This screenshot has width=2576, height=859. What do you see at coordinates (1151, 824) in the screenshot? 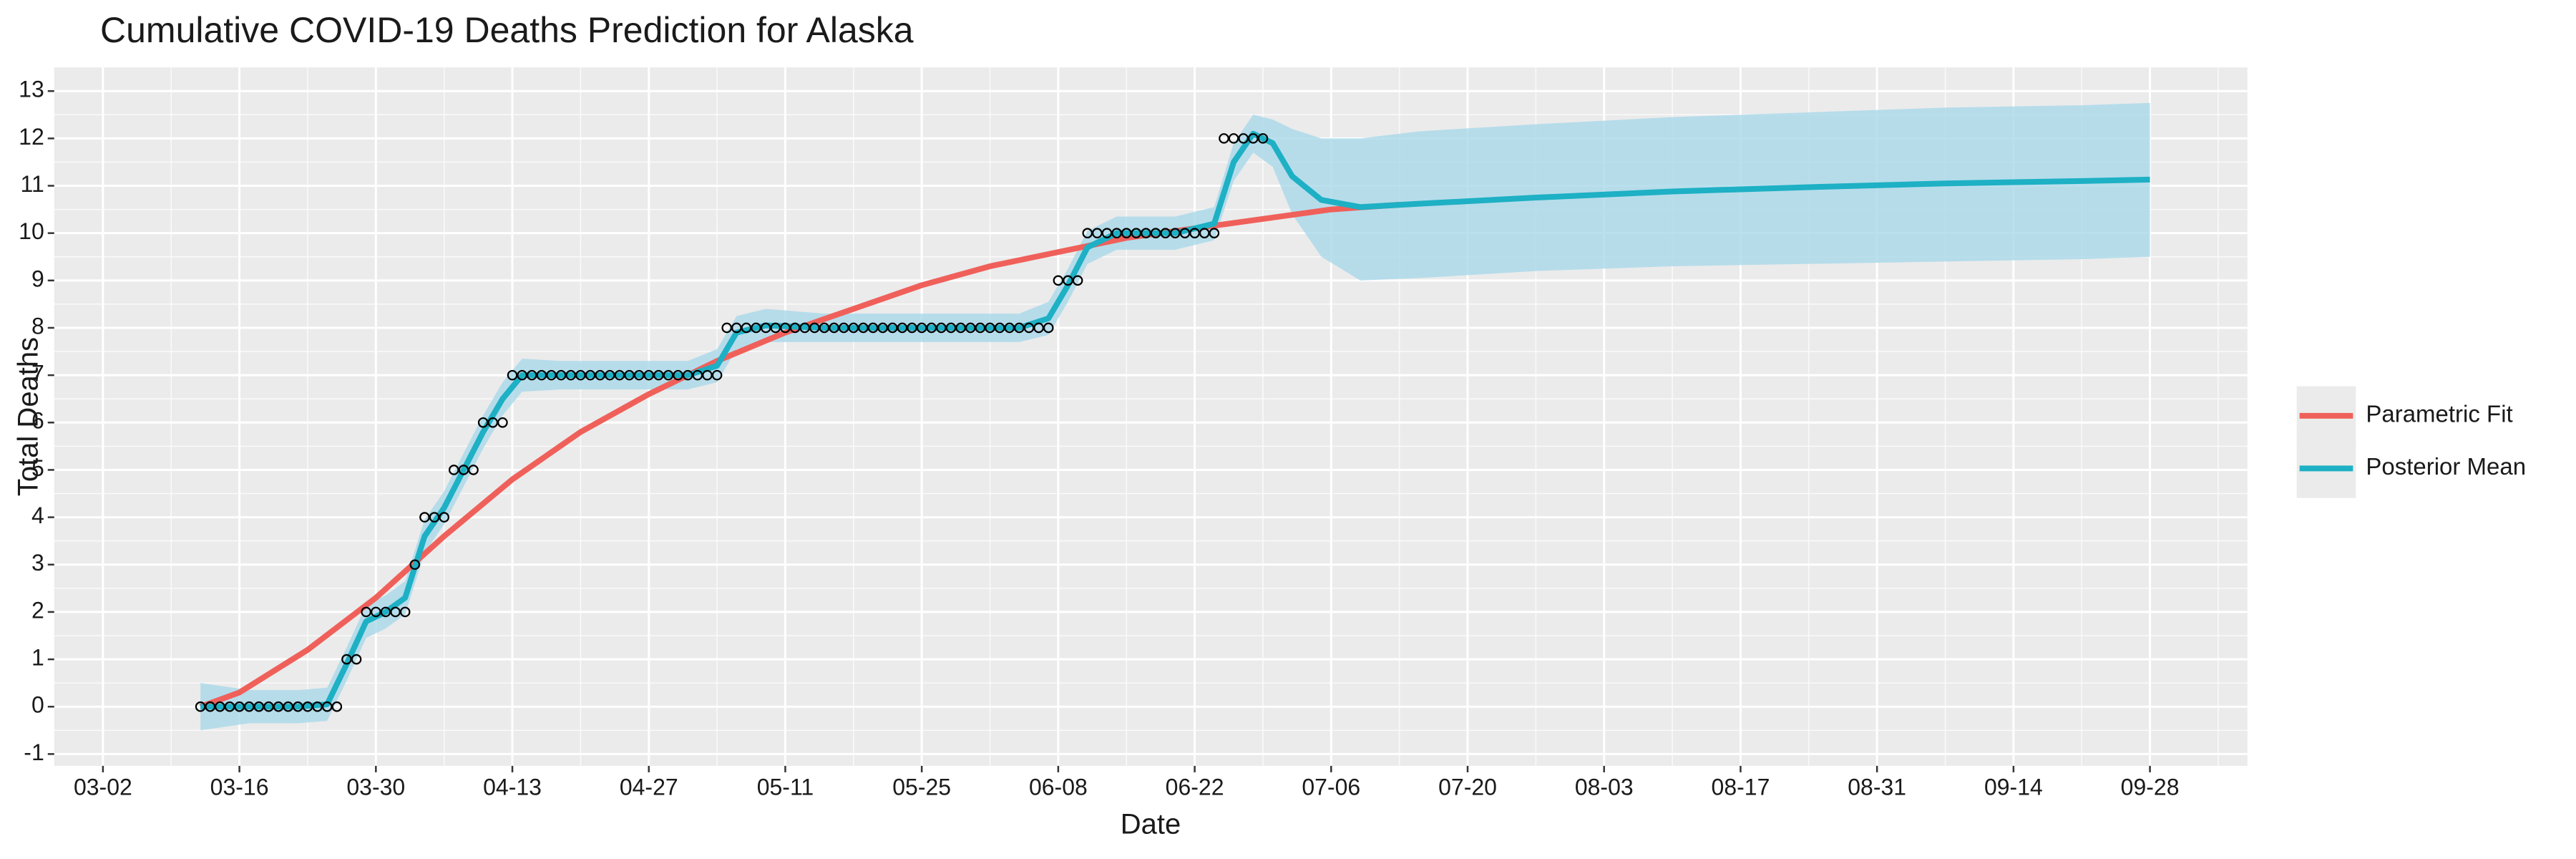
I see `x-axis-title: Date` at bounding box center [1151, 824].